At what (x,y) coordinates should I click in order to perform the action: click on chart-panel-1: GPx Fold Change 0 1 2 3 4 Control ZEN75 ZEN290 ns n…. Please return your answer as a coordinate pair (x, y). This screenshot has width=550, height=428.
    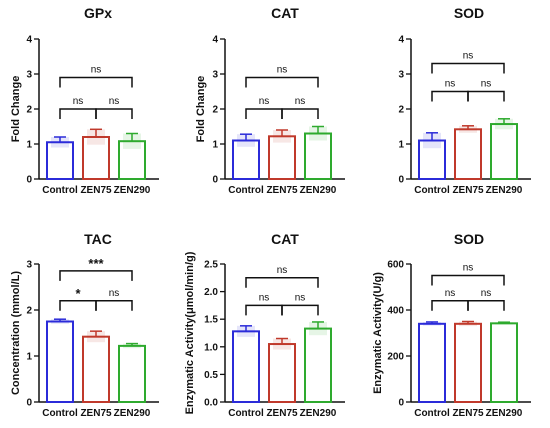
    Looking at the image, I should click on (84, 100).